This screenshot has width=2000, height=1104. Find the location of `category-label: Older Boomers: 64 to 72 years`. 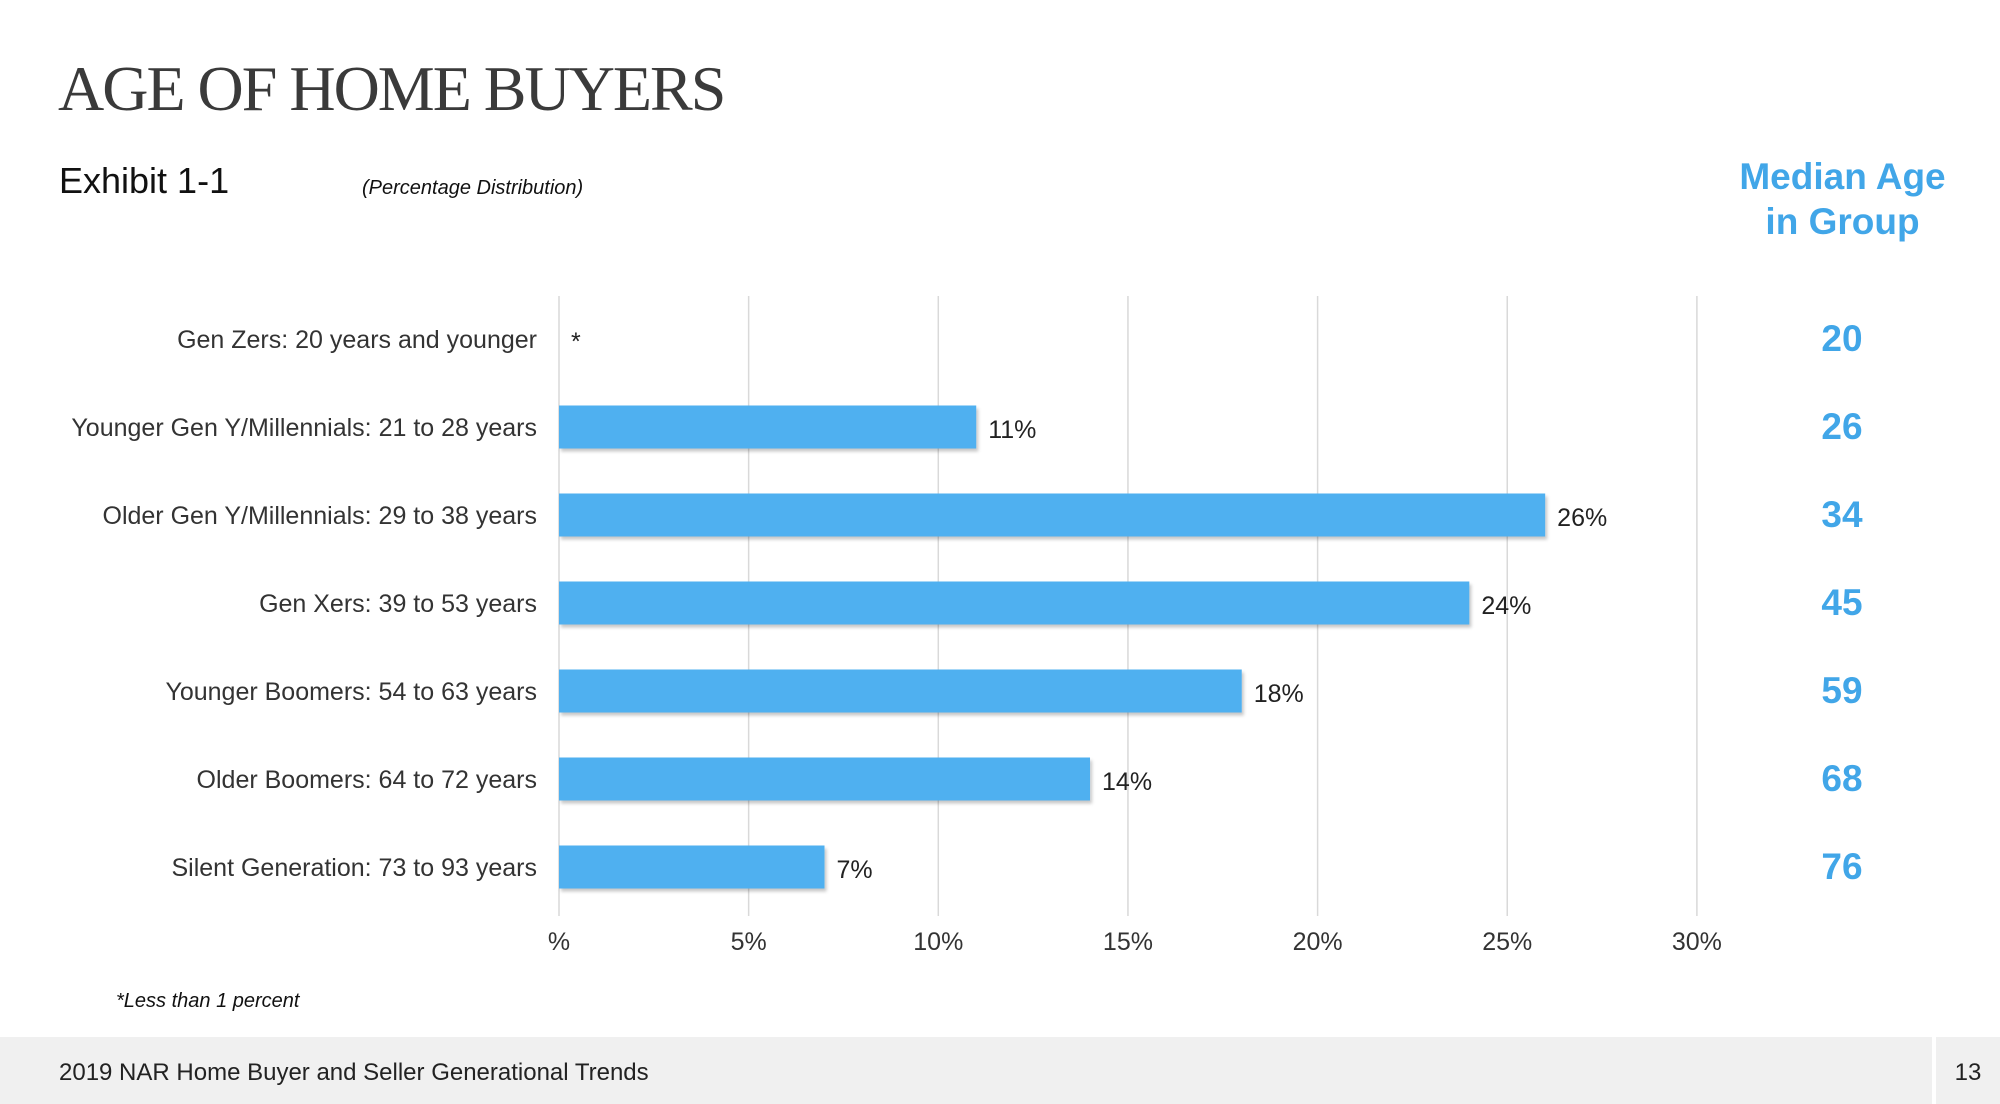

category-label: Older Boomers: 64 to 72 years is located at coordinates (367, 780).